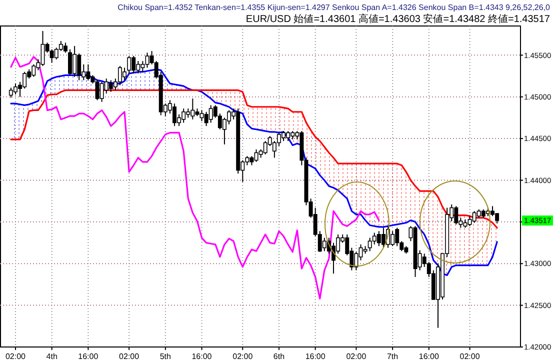  What do you see at coordinates (392, 356) in the screenshot?
I see `x-tick-label: 7th` at bounding box center [392, 356].